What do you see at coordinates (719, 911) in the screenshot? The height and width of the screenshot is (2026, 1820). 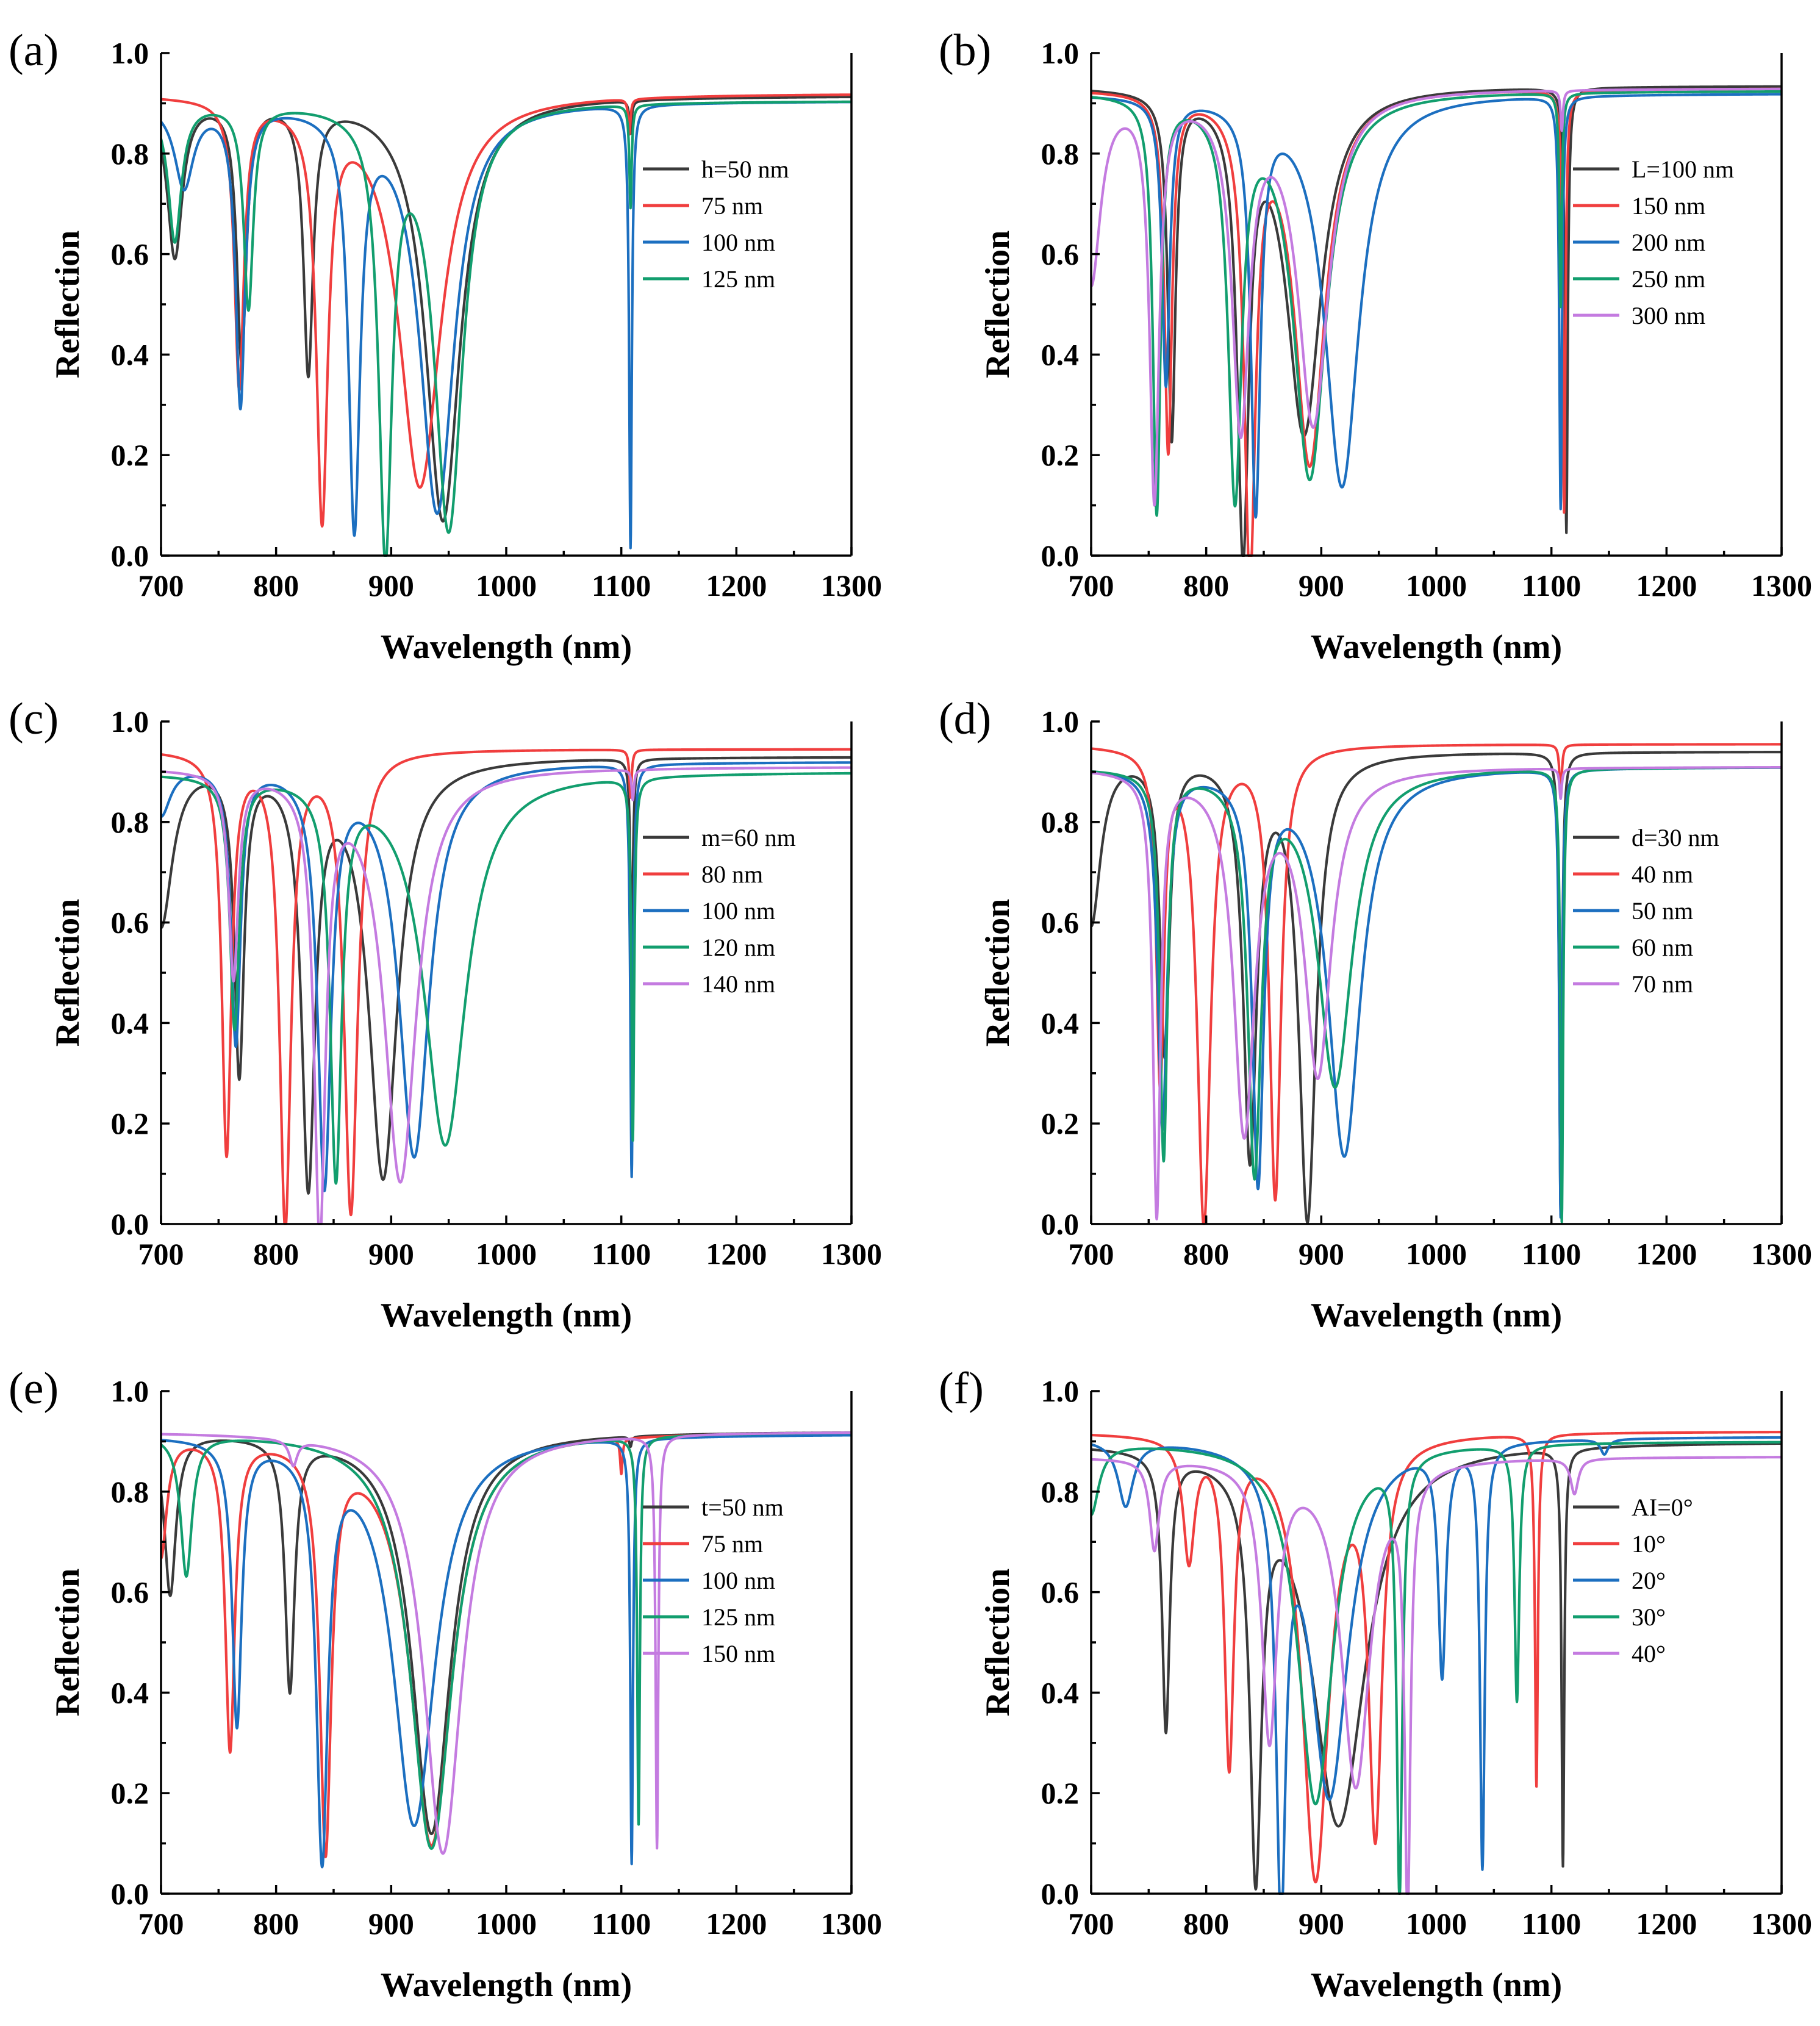 I see `legend: m=60 nm 80 nm 100 nm 120 nm 140 nm` at bounding box center [719, 911].